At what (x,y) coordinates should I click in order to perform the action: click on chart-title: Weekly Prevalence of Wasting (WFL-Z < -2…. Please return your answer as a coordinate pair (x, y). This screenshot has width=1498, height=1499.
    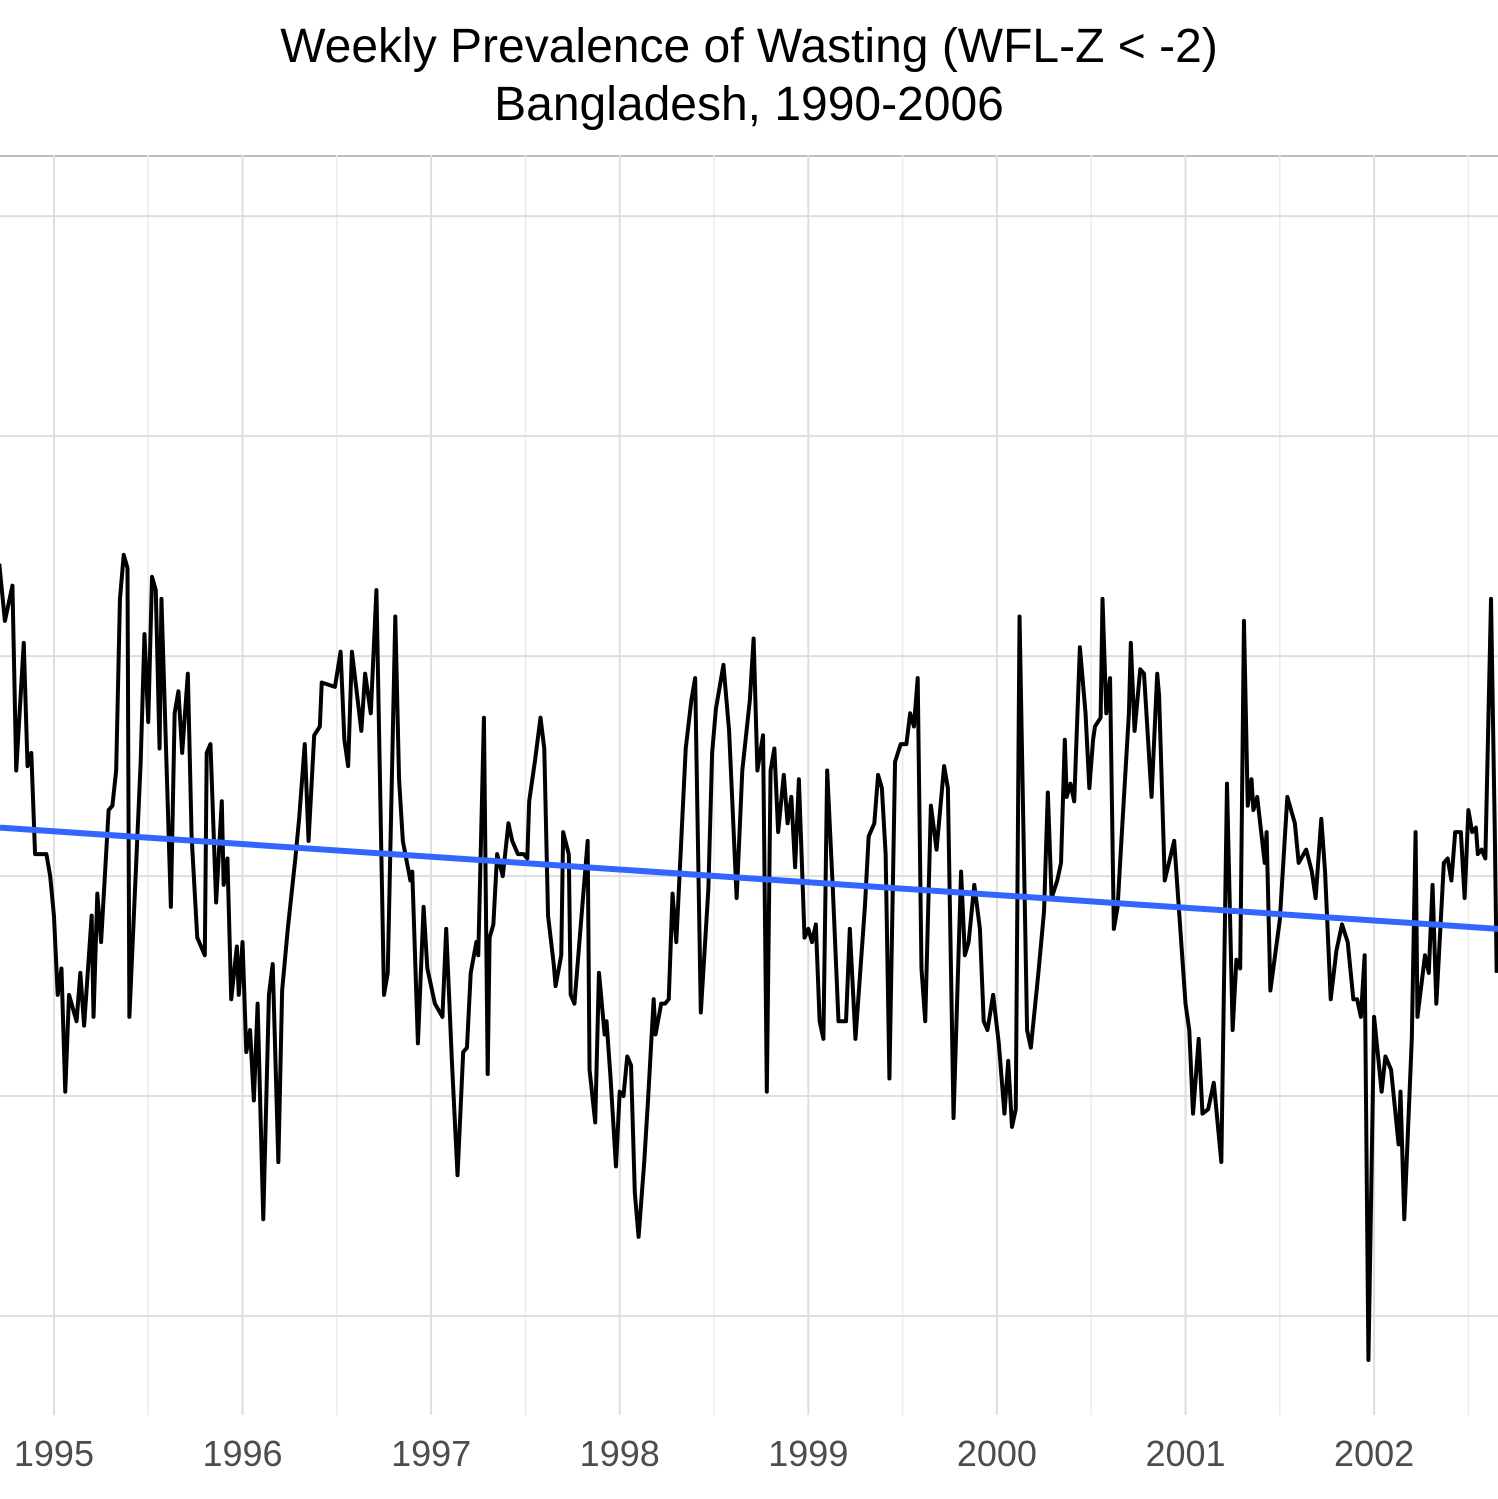
    Looking at the image, I should click on (749, 46).